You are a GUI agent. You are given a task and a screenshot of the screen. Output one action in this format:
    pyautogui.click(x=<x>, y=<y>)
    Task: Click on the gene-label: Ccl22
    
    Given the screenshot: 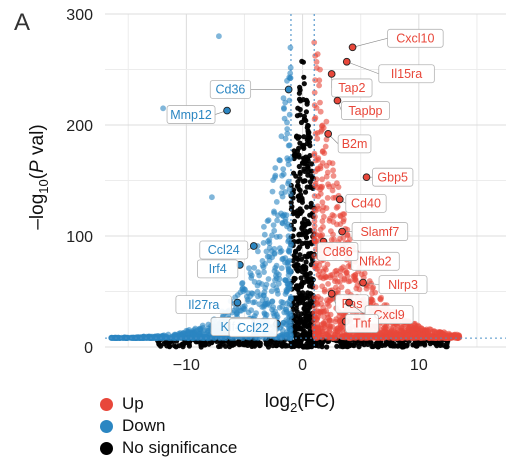 What is the action you would take?
    pyautogui.click(x=253, y=328)
    